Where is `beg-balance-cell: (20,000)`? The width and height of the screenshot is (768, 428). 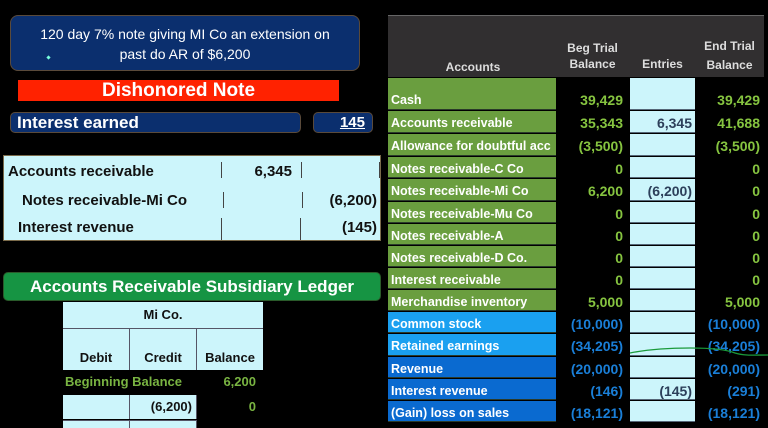 beg-balance-cell: (20,000) is located at coordinates (596, 369).